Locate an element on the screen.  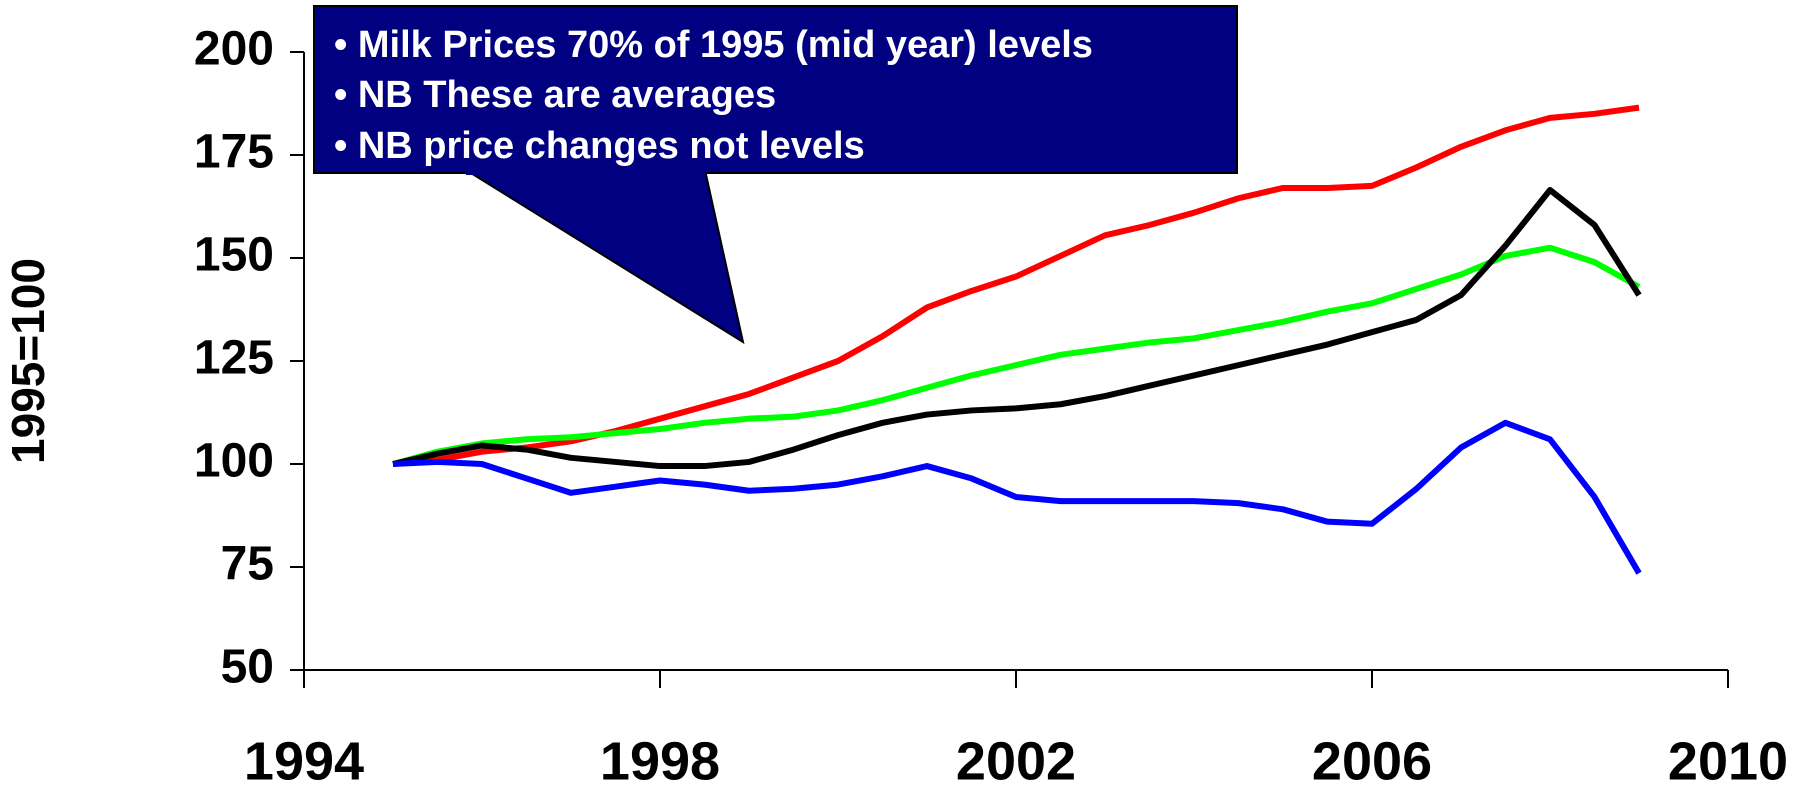
y-tick-label: 75 is located at coordinates (247, 564).